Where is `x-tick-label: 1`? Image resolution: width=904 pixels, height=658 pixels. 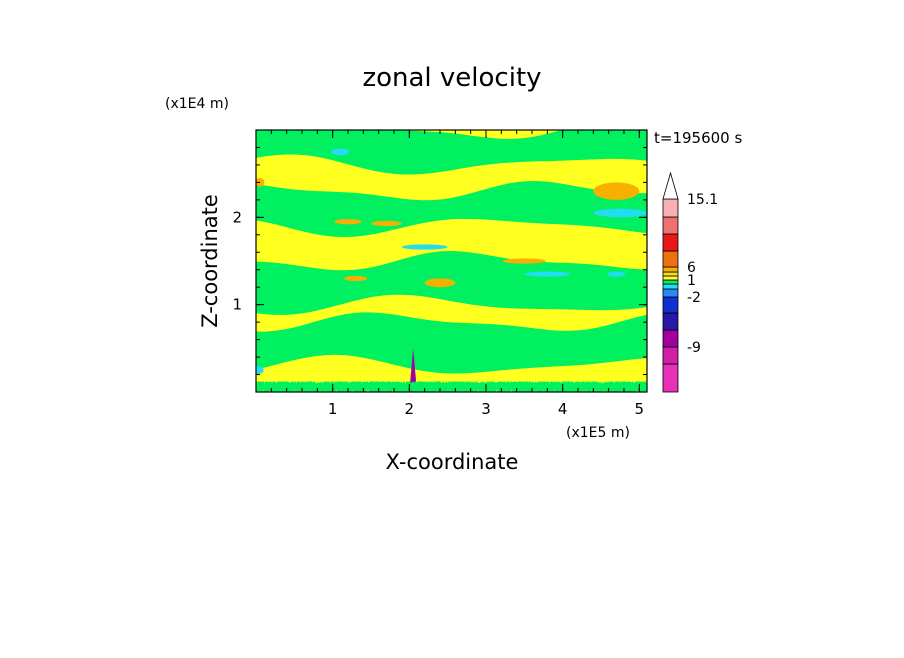
x-tick-label: 1 is located at coordinates (333, 409).